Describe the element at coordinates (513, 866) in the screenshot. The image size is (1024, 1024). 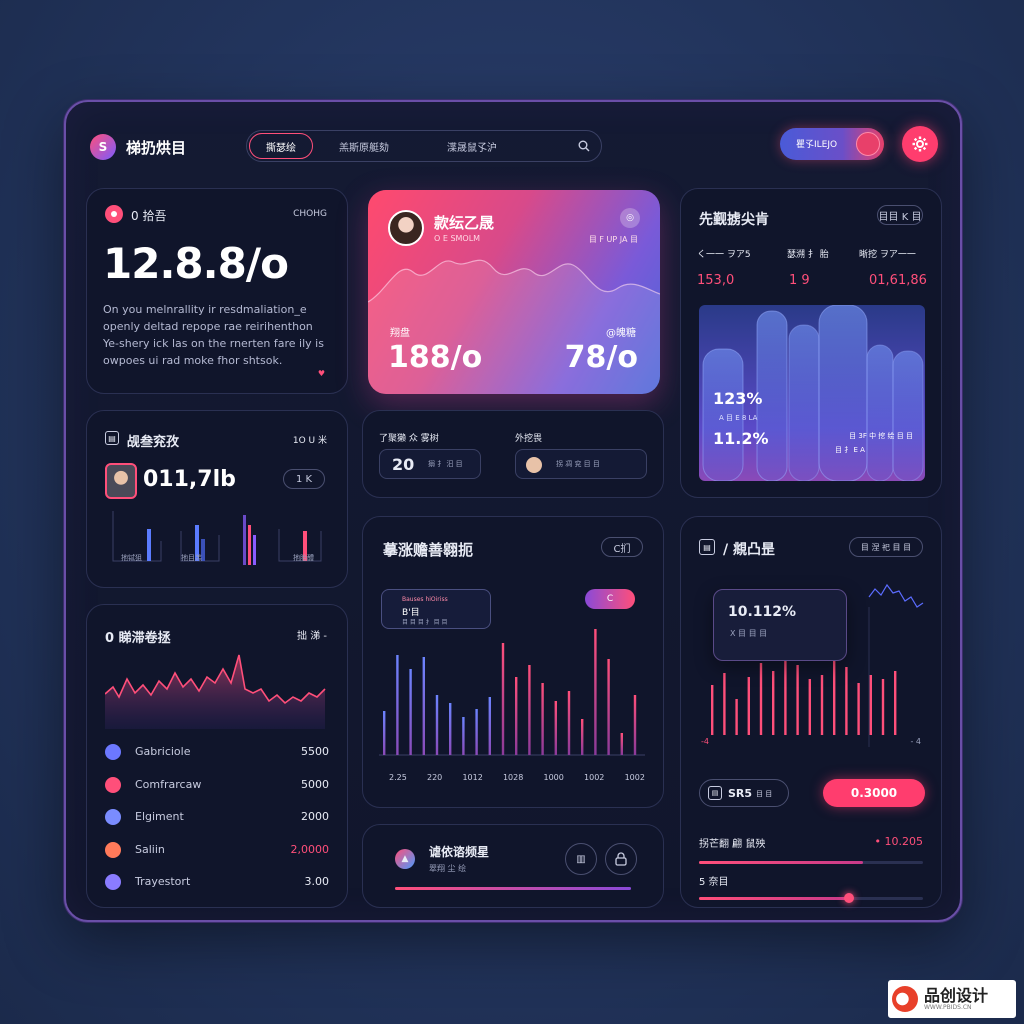
I see `progress-card: ▲ 谑依谘频星 翠翔 尘 绘 ▥` at that location.